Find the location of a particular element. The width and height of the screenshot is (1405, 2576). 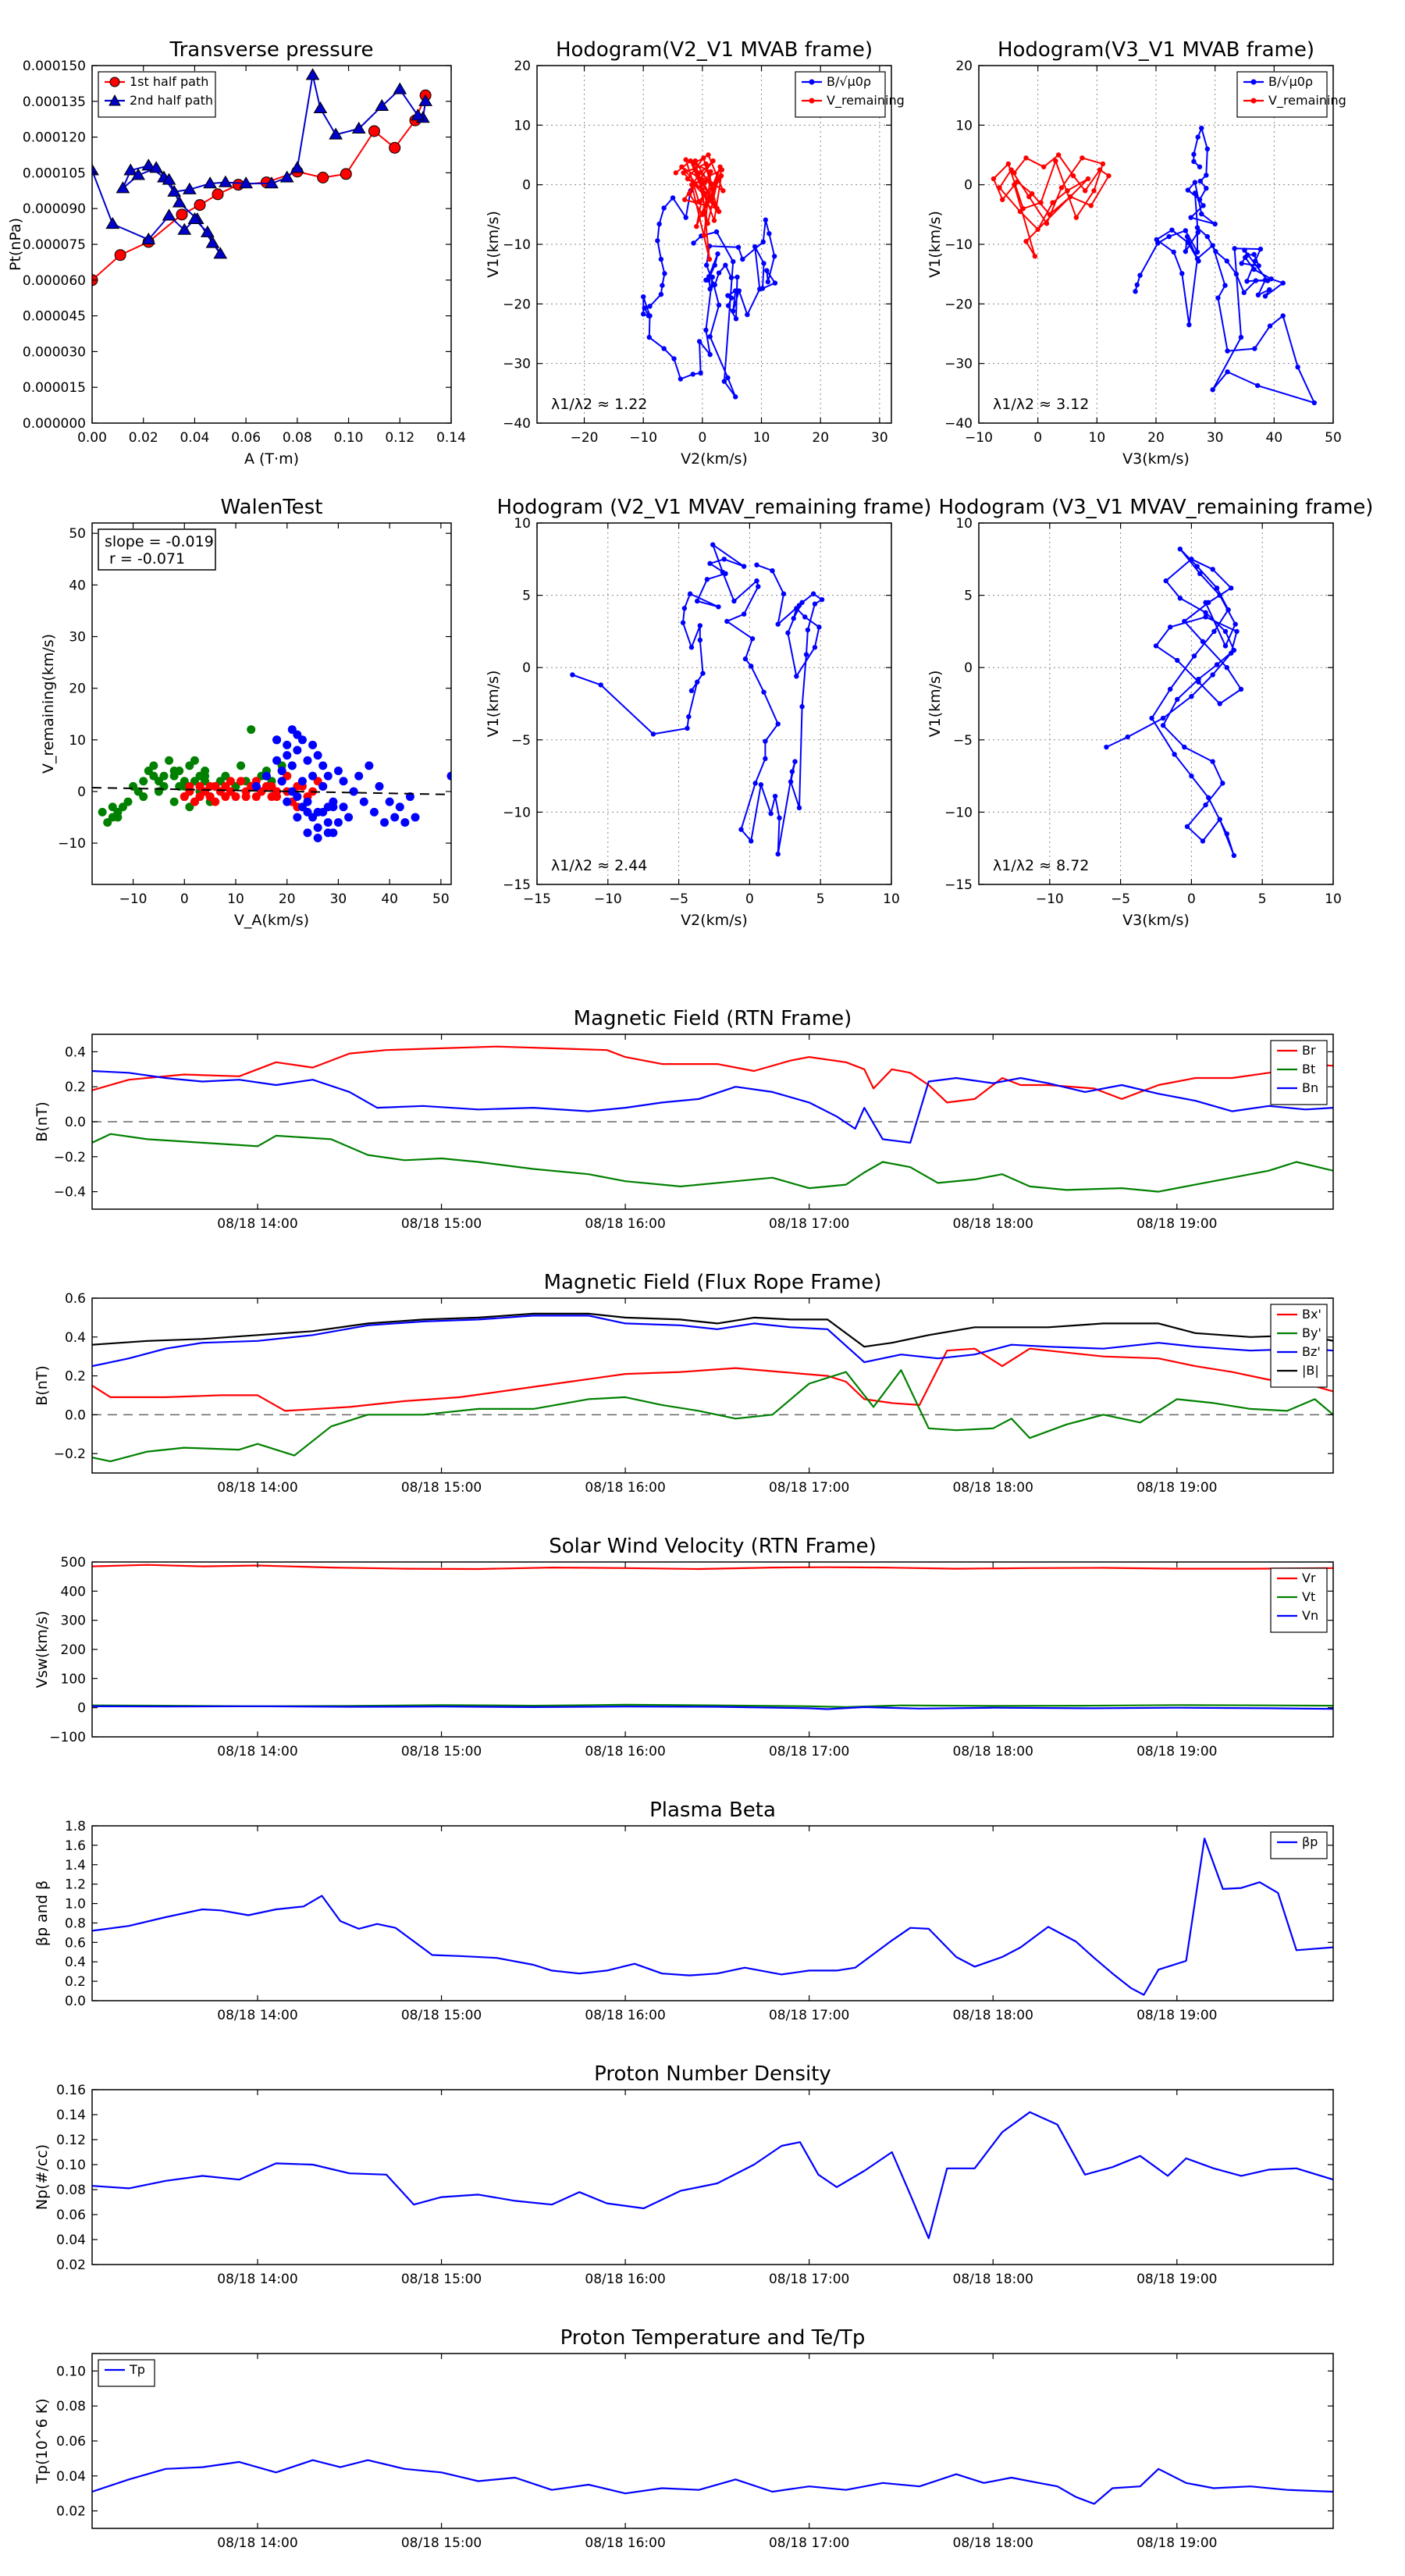

x-tick-label: 08/18 19:00 is located at coordinates (1176, 1224).